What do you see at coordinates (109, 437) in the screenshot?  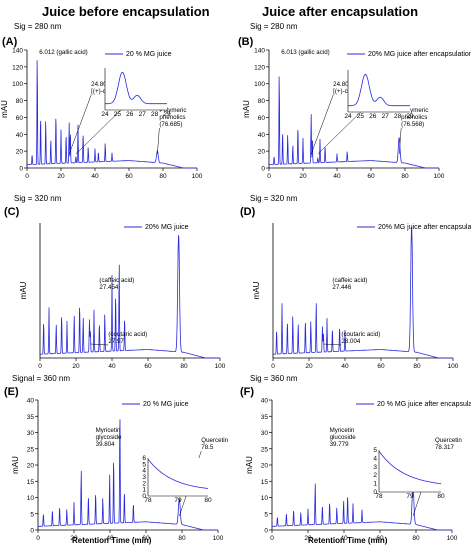 I see `peak-annotation: glycoside` at bounding box center [109, 437].